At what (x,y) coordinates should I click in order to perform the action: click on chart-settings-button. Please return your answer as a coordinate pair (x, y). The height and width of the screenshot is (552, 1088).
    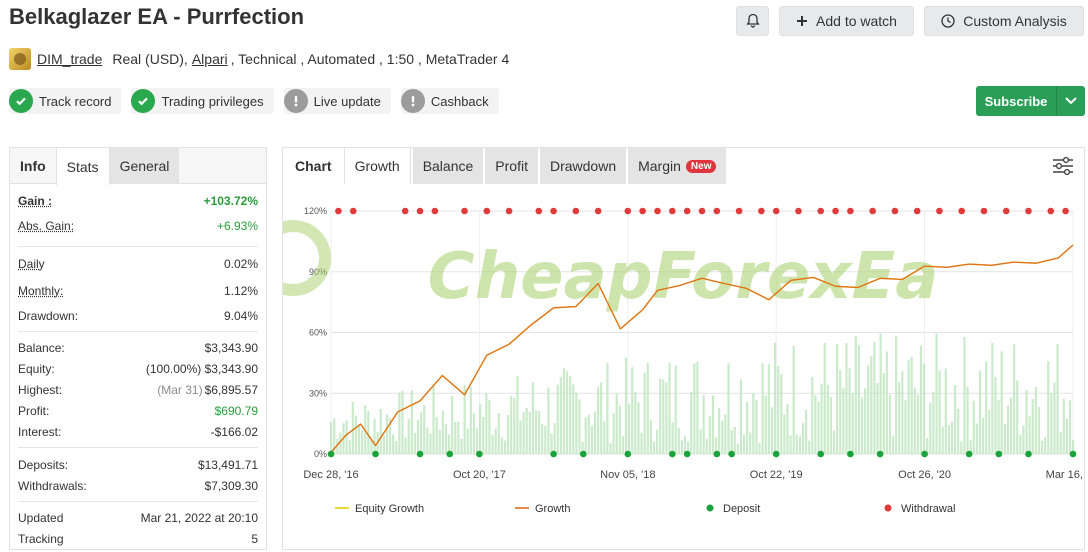
    Looking at the image, I should click on (1063, 168).